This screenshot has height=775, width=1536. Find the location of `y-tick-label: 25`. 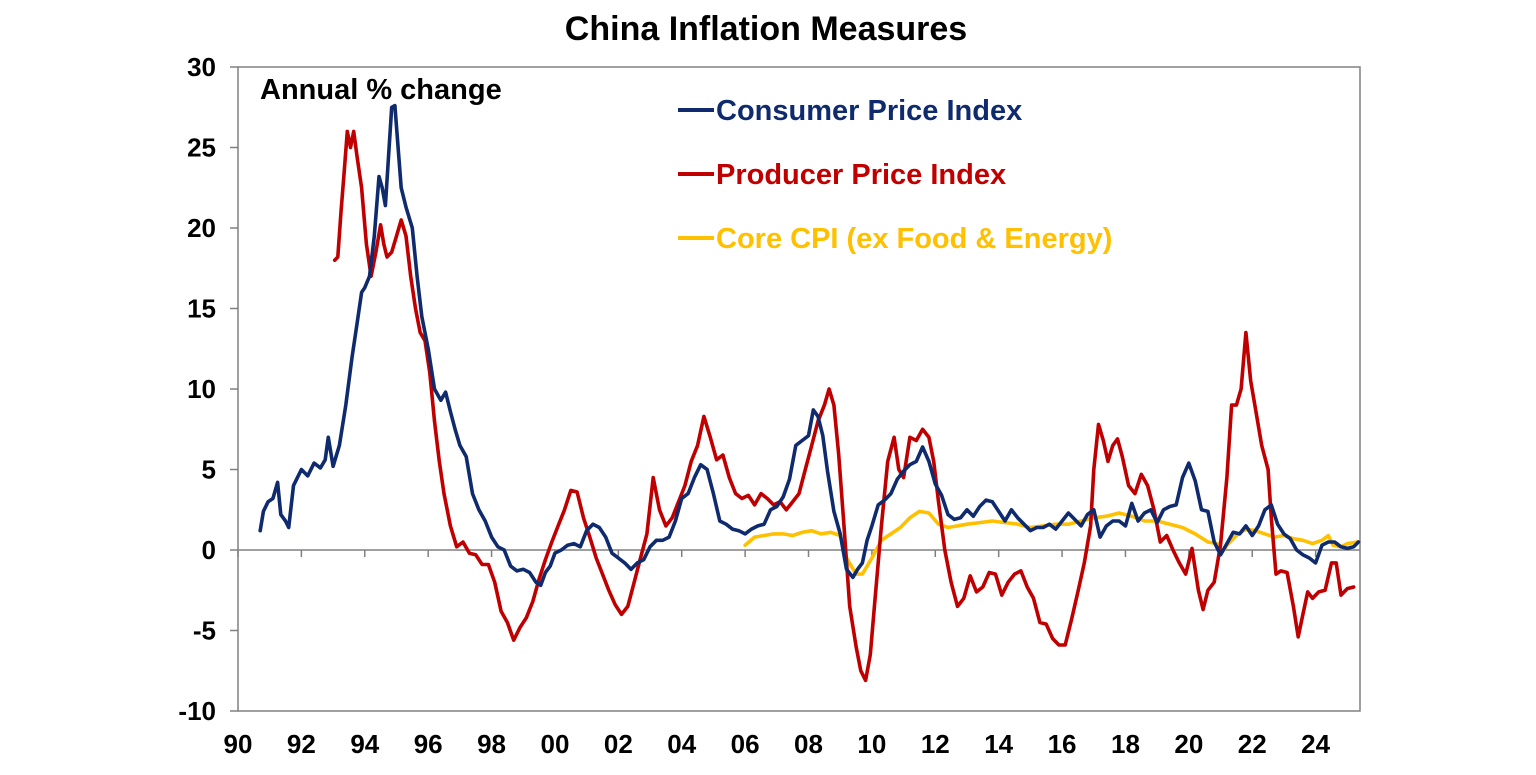

y-tick-label: 25 is located at coordinates (201, 148).